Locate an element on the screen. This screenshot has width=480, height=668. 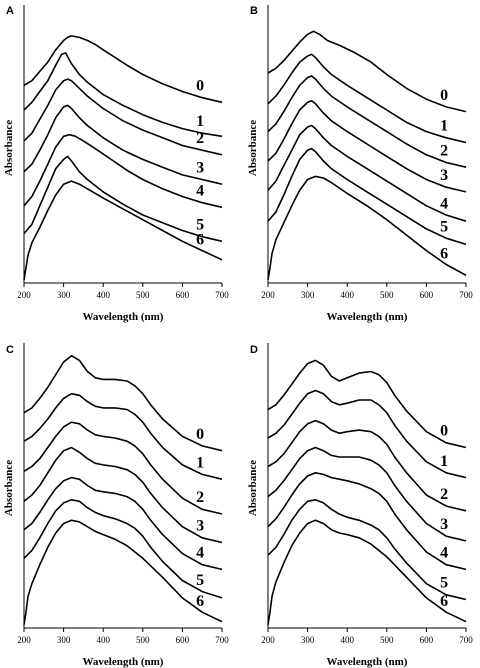
panel-letter: A is located at coordinates (10, 11).